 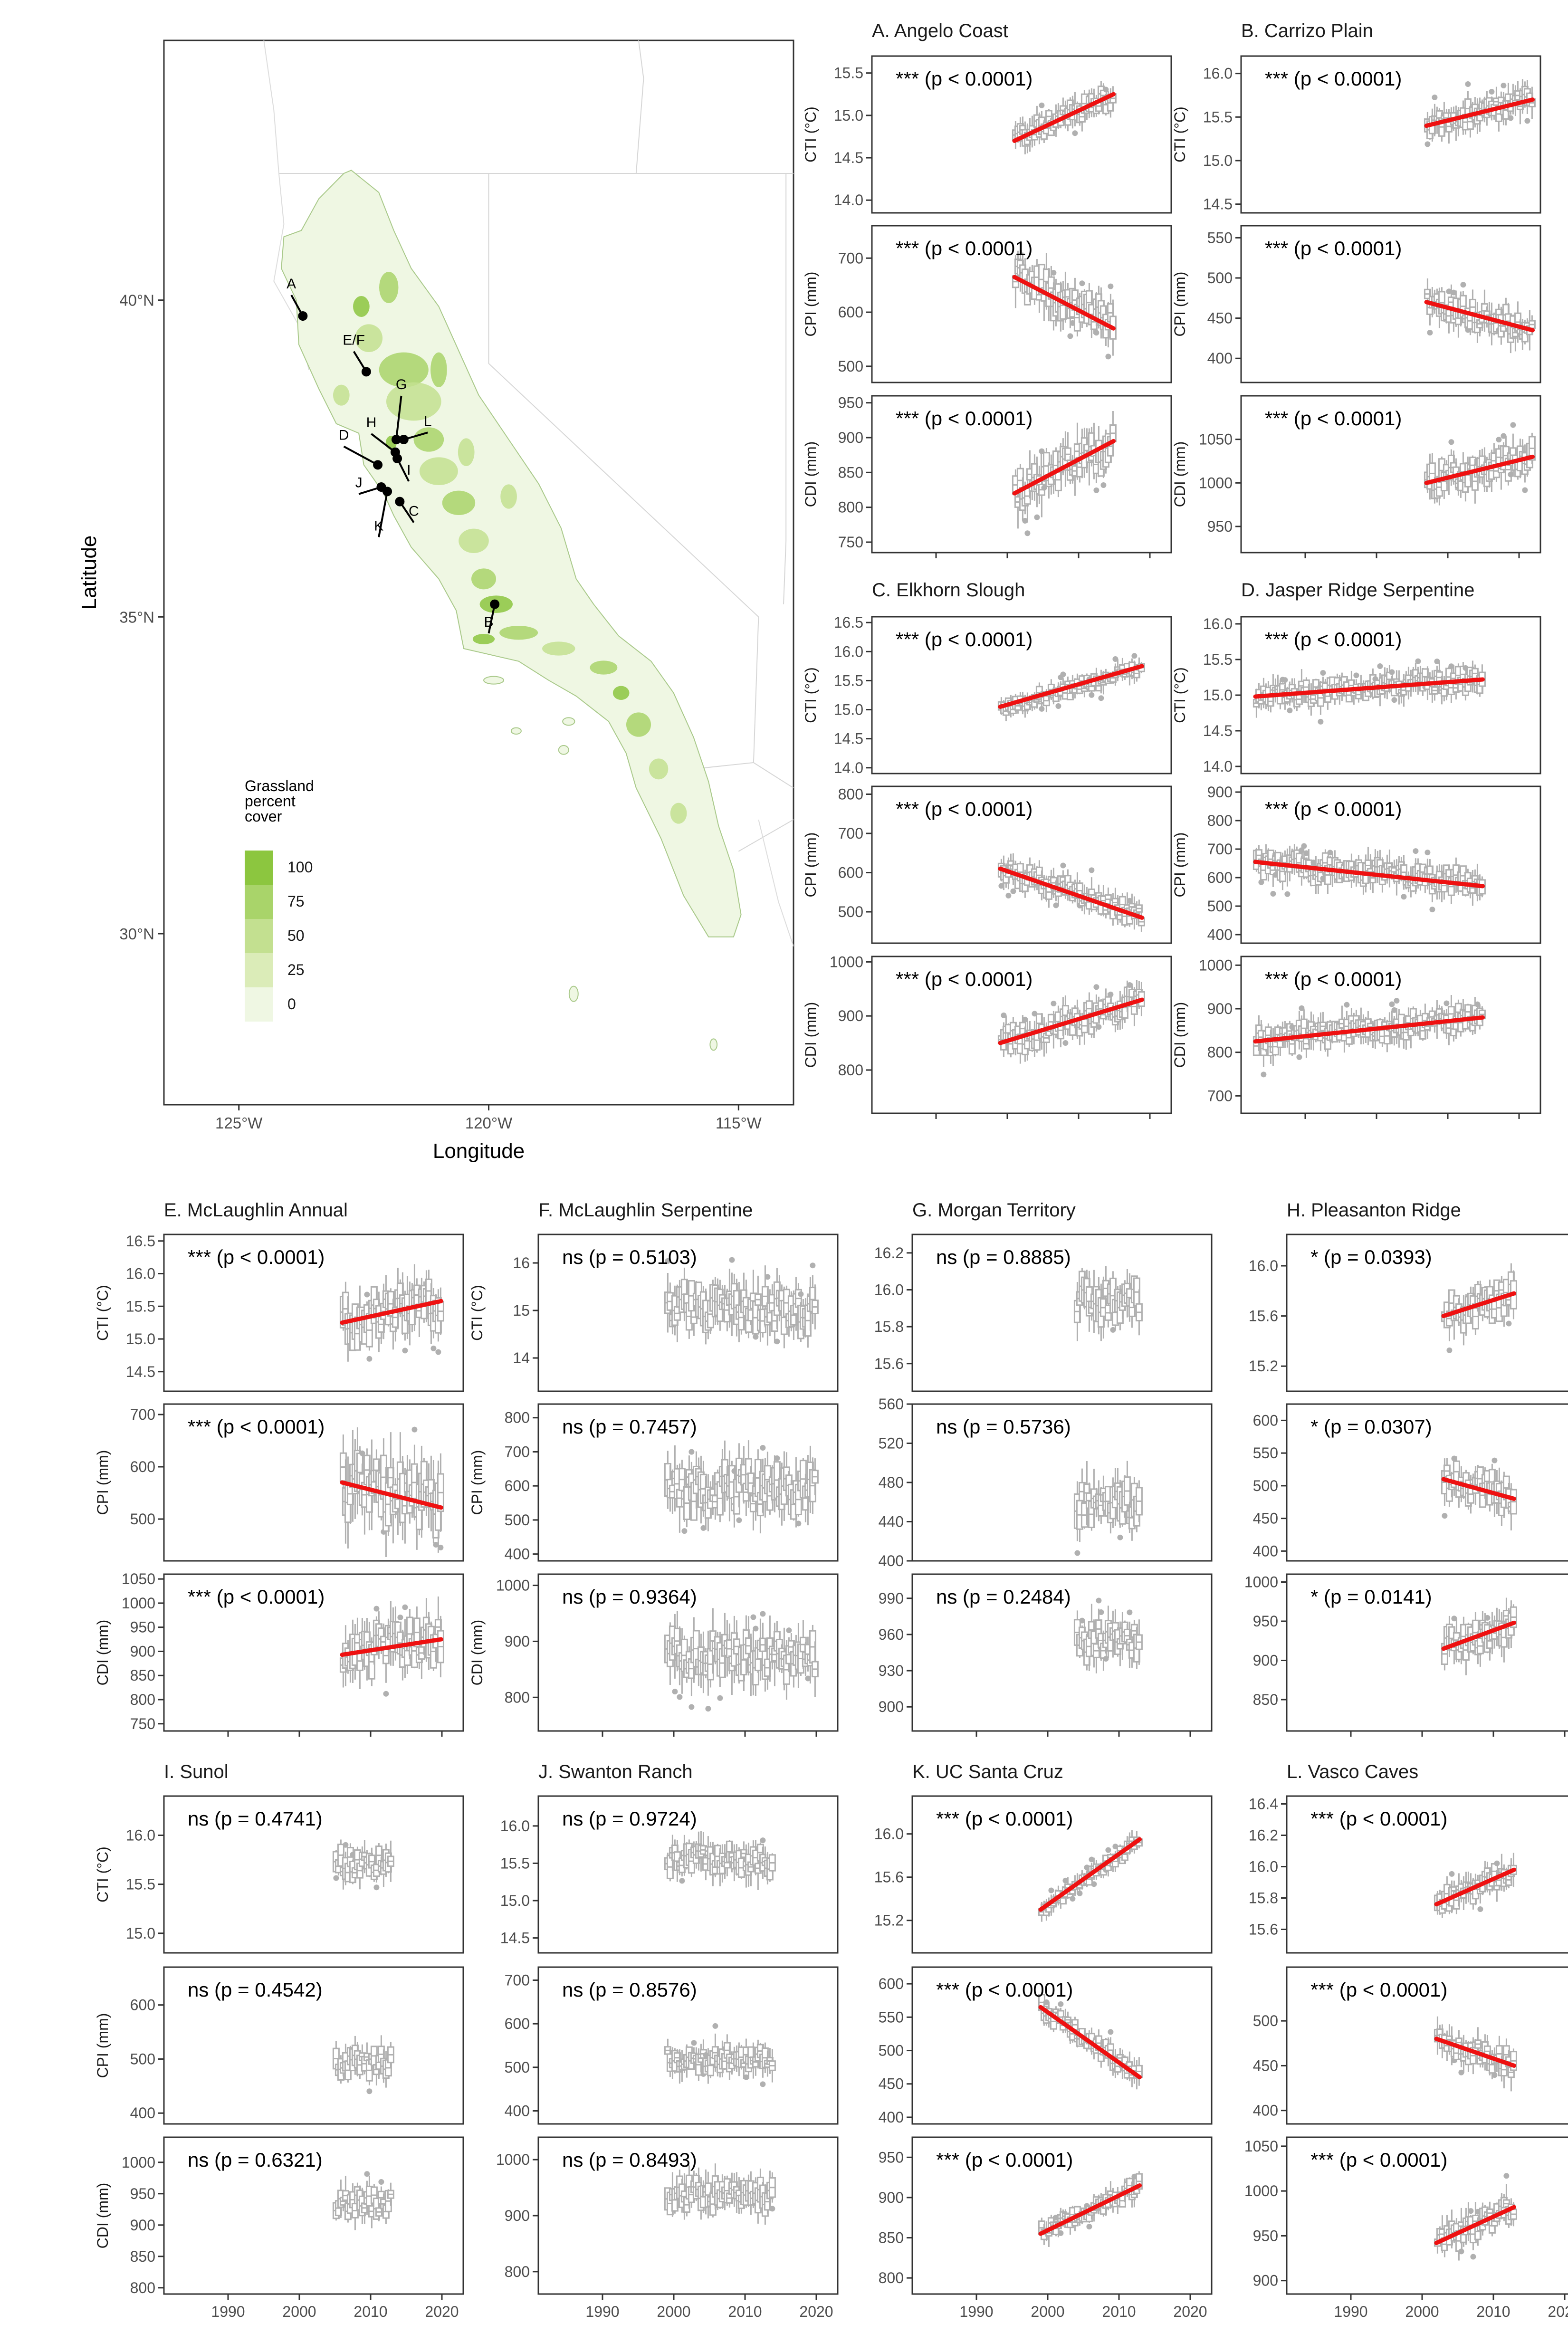 I want to click on significance-annotation: *** (p < 0.0001), so click(x=965, y=248).